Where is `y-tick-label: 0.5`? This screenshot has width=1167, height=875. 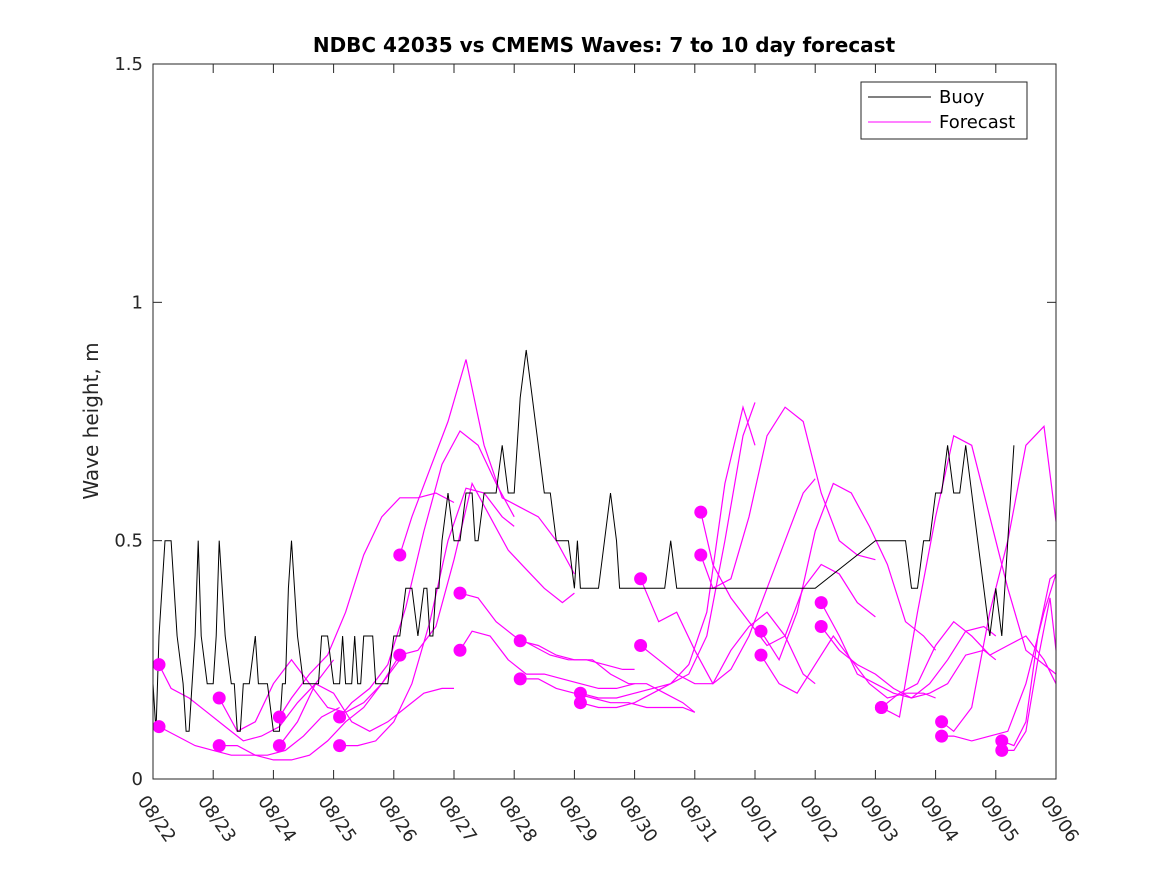 y-tick-label: 0.5 is located at coordinates (128, 541).